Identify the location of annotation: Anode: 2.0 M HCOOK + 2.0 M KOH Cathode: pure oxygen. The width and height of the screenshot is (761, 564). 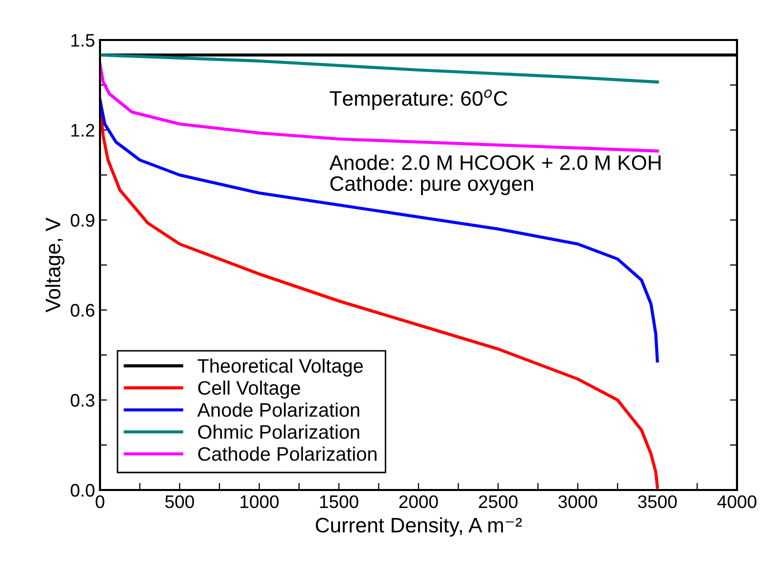
(495, 175).